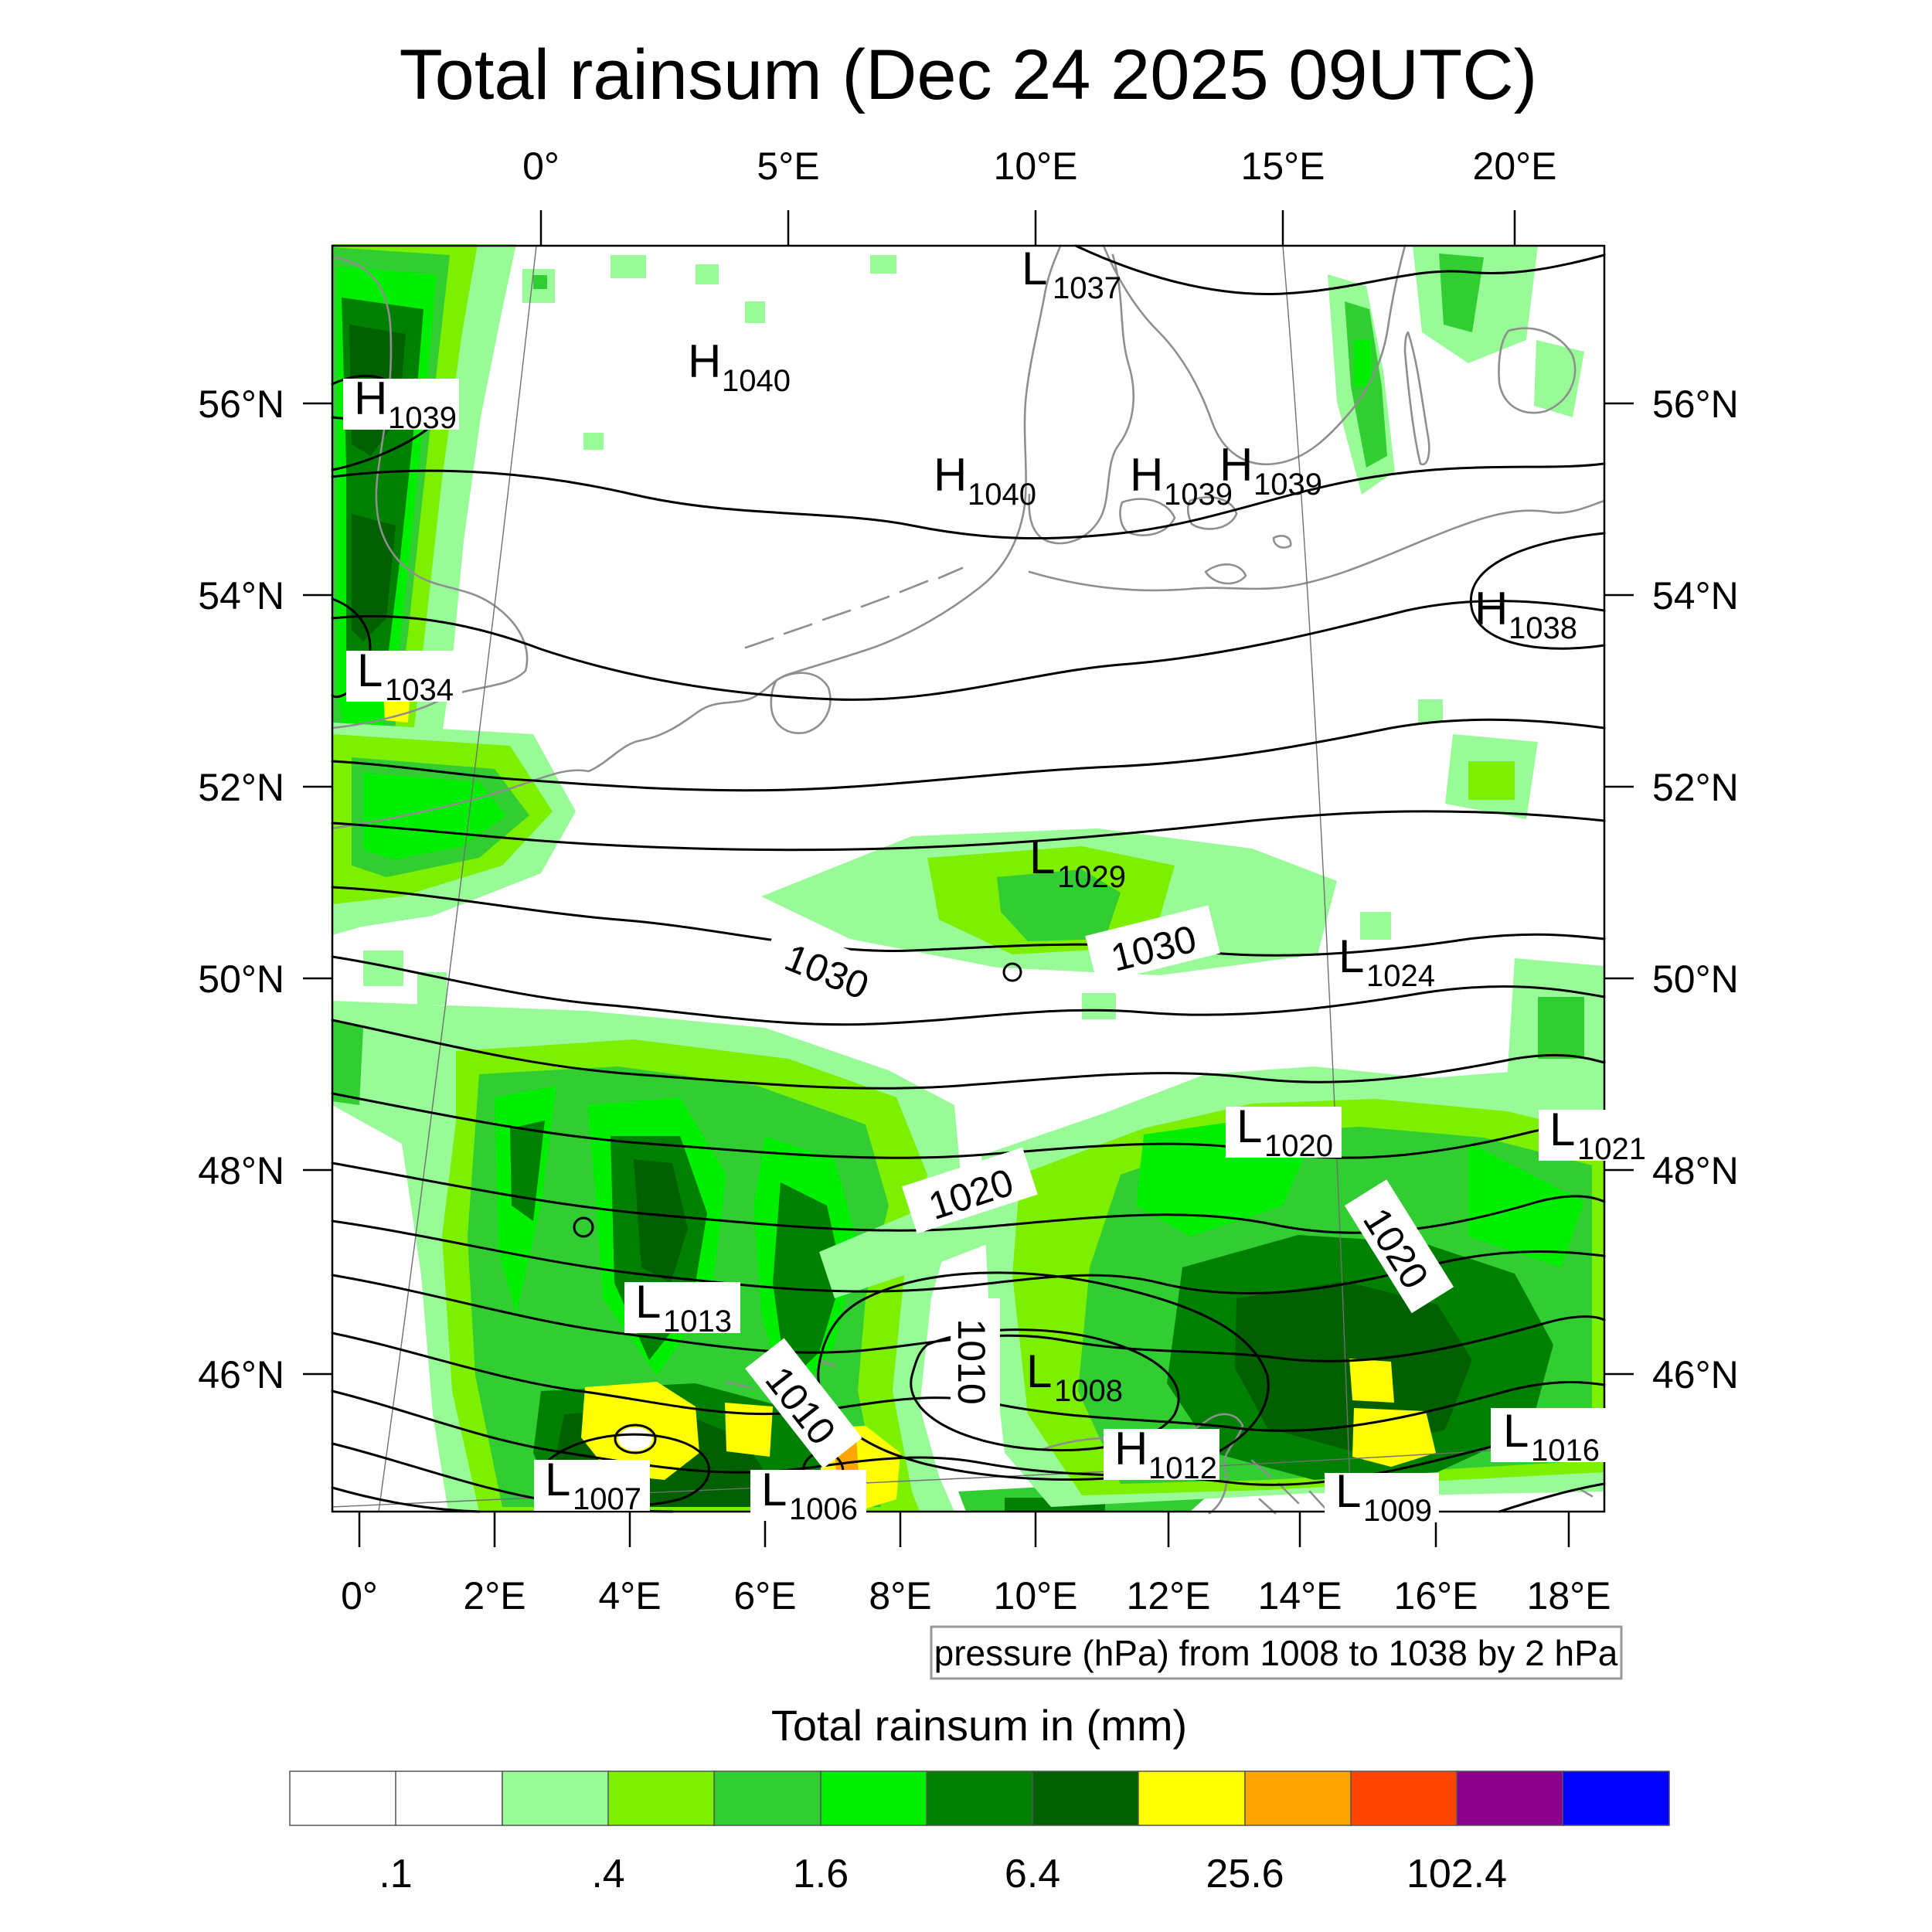 The height and width of the screenshot is (1932, 1932). I want to click on pressure-marker: L 1013, so click(682, 1307).